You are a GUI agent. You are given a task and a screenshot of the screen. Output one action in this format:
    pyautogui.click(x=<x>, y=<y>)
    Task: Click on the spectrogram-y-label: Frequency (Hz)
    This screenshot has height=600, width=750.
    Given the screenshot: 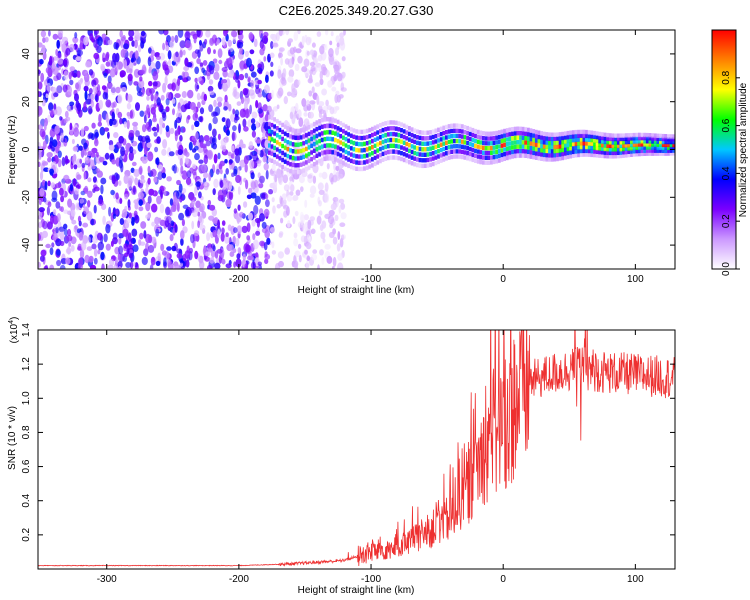 What is the action you would take?
    pyautogui.click(x=12, y=150)
    